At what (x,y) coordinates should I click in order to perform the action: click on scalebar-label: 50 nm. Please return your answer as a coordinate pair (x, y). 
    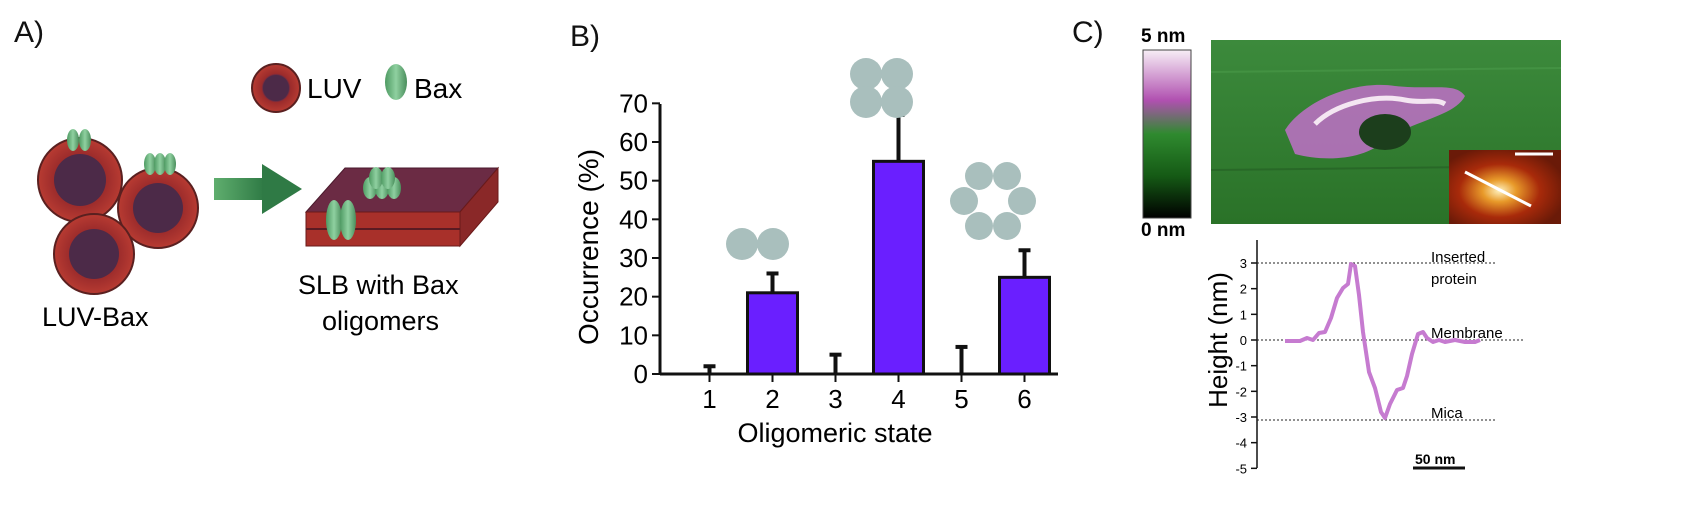
    Looking at the image, I should click on (1435, 459).